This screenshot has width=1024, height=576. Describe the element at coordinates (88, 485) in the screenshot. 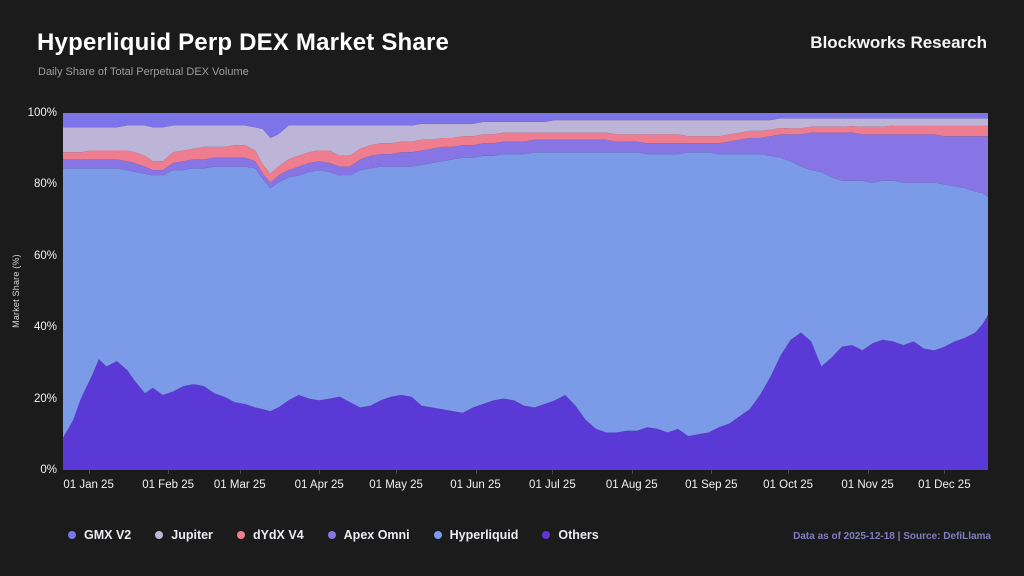

I see `x-tick-label: 01 Jan 25` at that location.